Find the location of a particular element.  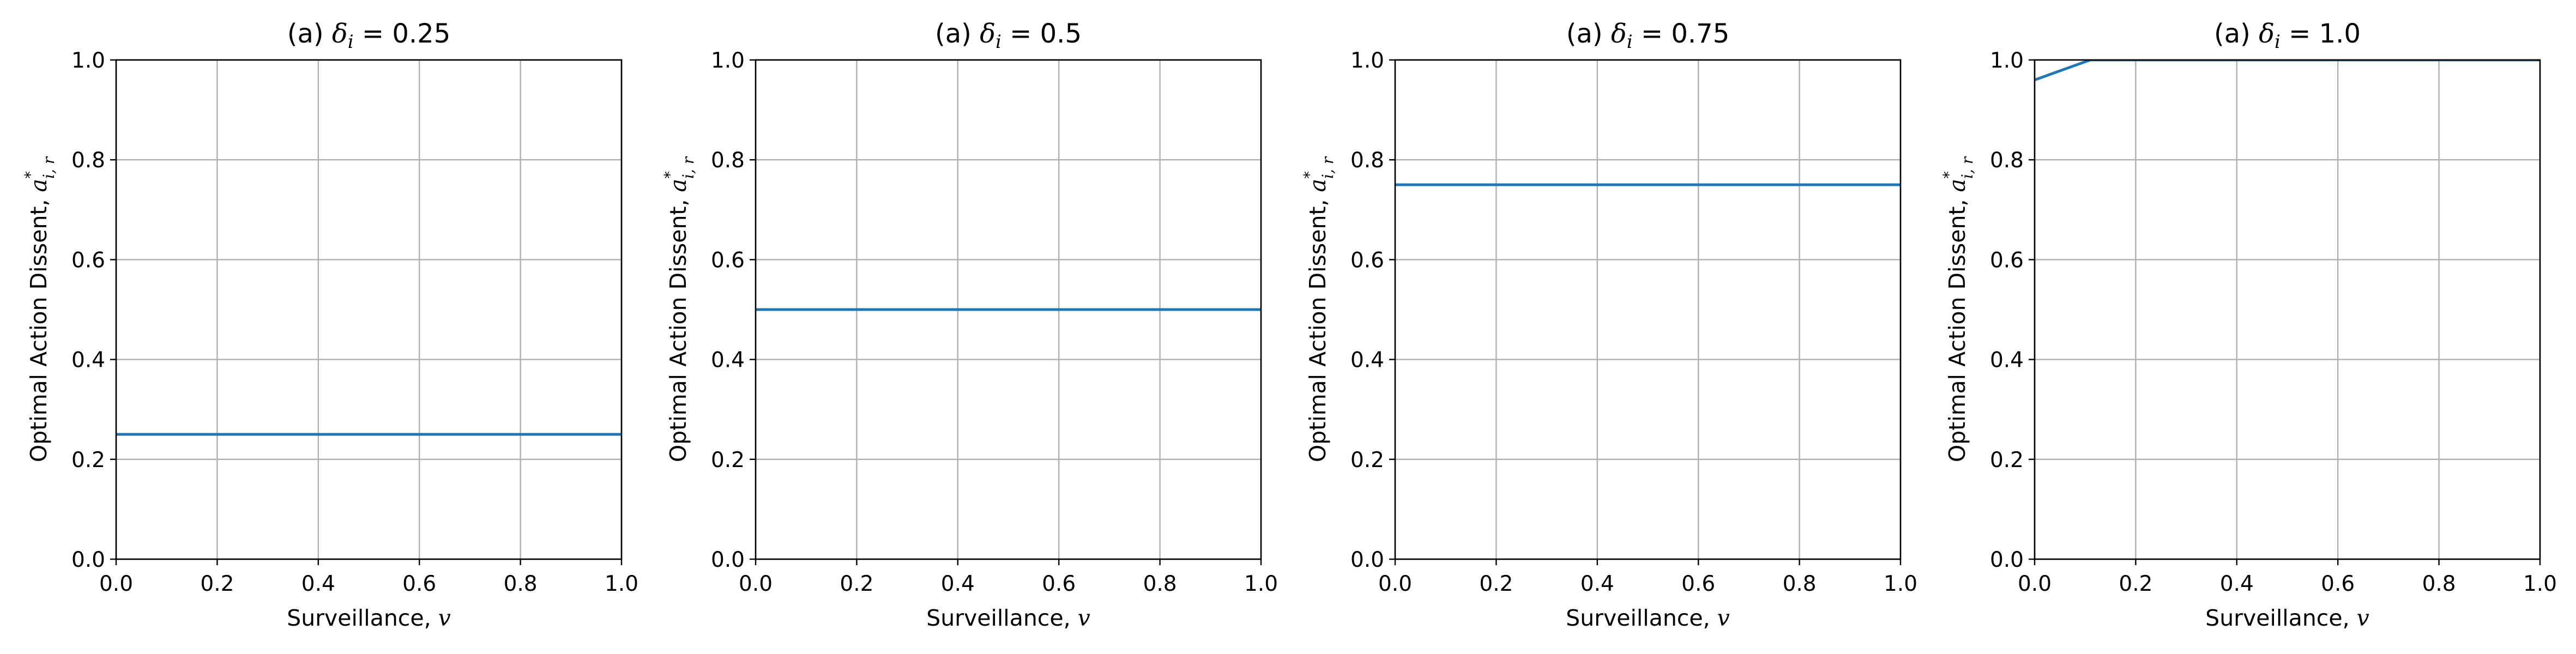

chart-title-suffix: = 1.0 is located at coordinates (2321, 34).